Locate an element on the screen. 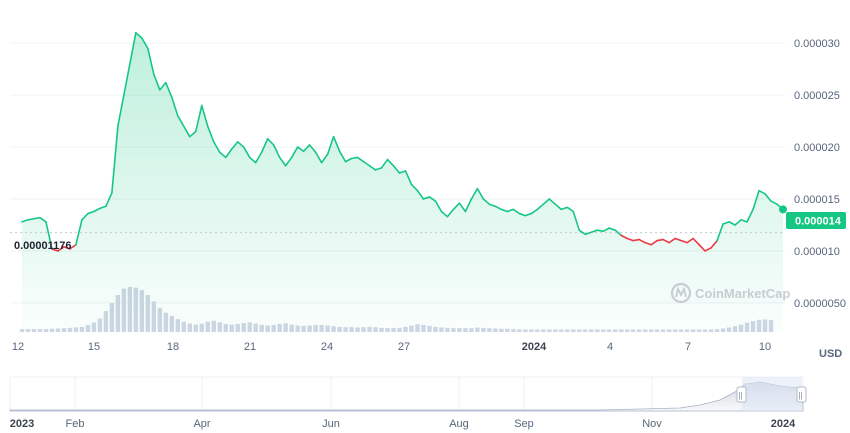 This screenshot has height=433, width=850. range-navigator: || || 2023 Feb Apr Jun Aug Sep Nov 2024 is located at coordinates (408, 403).